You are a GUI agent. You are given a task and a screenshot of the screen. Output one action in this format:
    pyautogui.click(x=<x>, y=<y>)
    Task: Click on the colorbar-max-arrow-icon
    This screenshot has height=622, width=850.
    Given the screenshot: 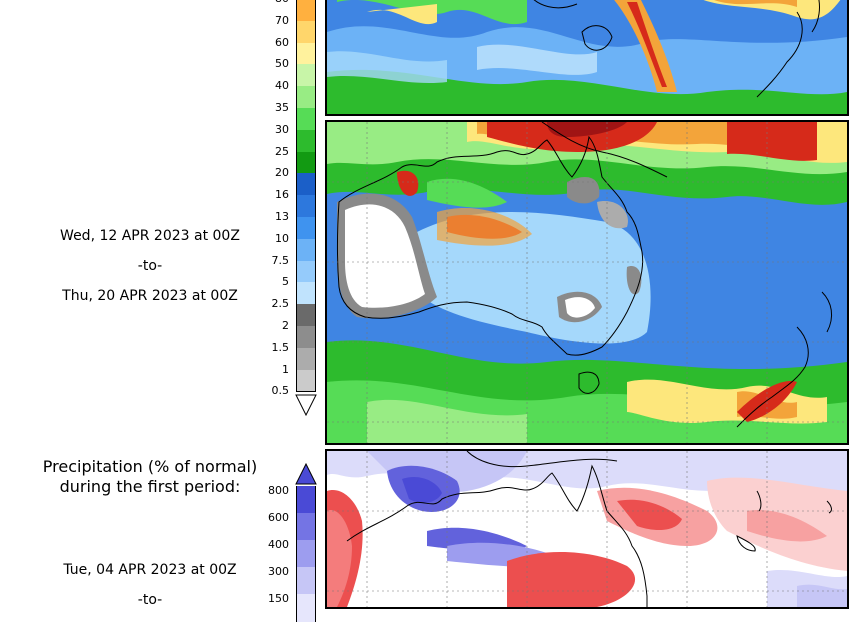 What is the action you would take?
    pyautogui.click(x=306, y=473)
    